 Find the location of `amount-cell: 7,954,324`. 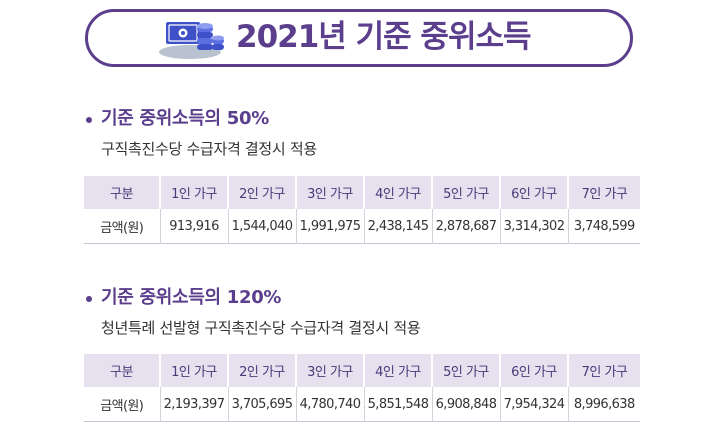

amount-cell: 7,954,324 is located at coordinates (534, 404).